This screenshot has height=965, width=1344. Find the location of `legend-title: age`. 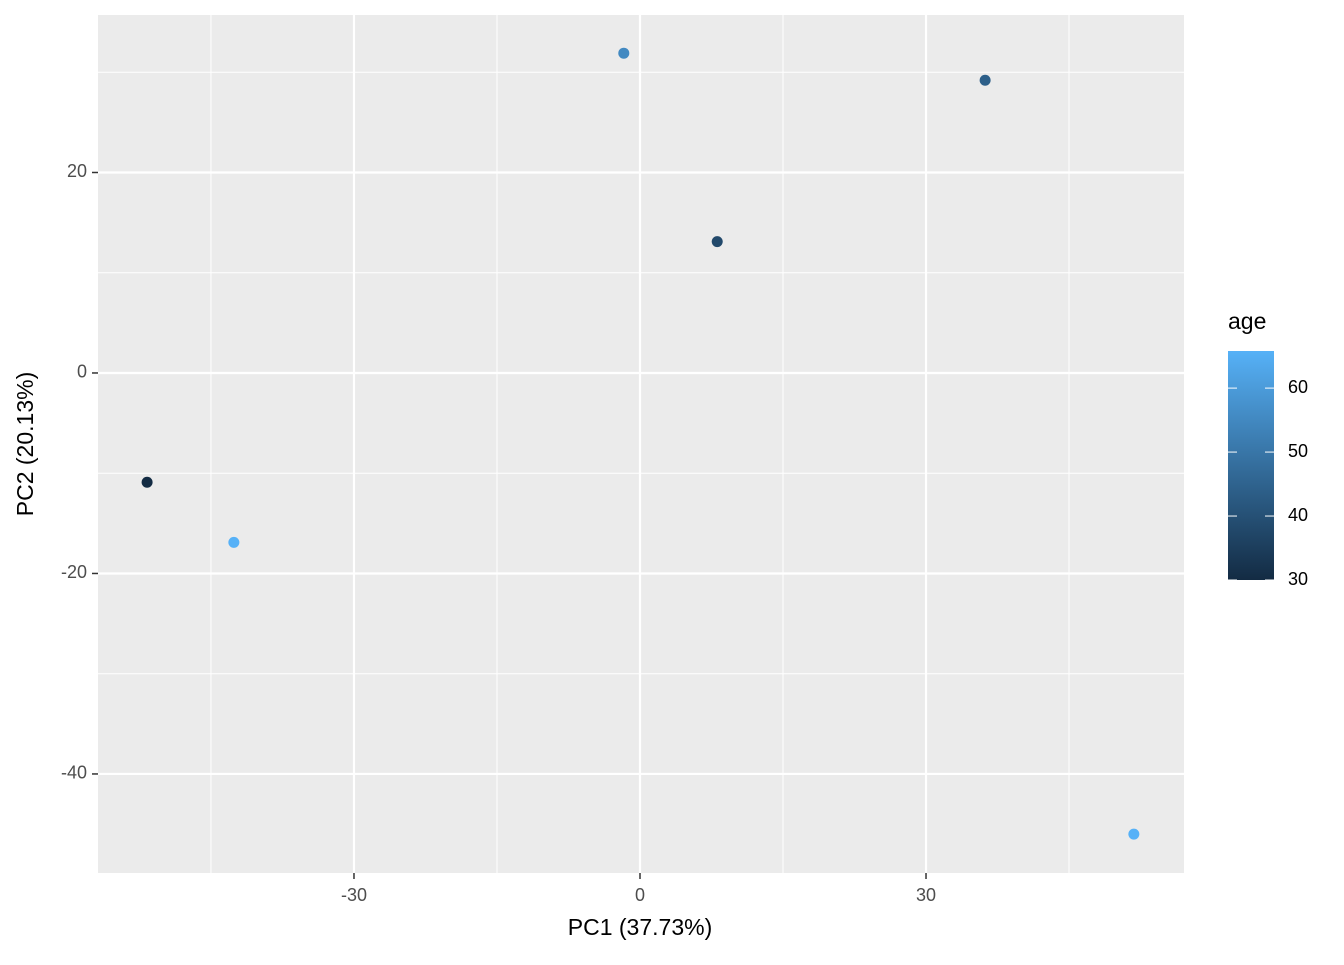

legend-title: age is located at coordinates (1247, 321).